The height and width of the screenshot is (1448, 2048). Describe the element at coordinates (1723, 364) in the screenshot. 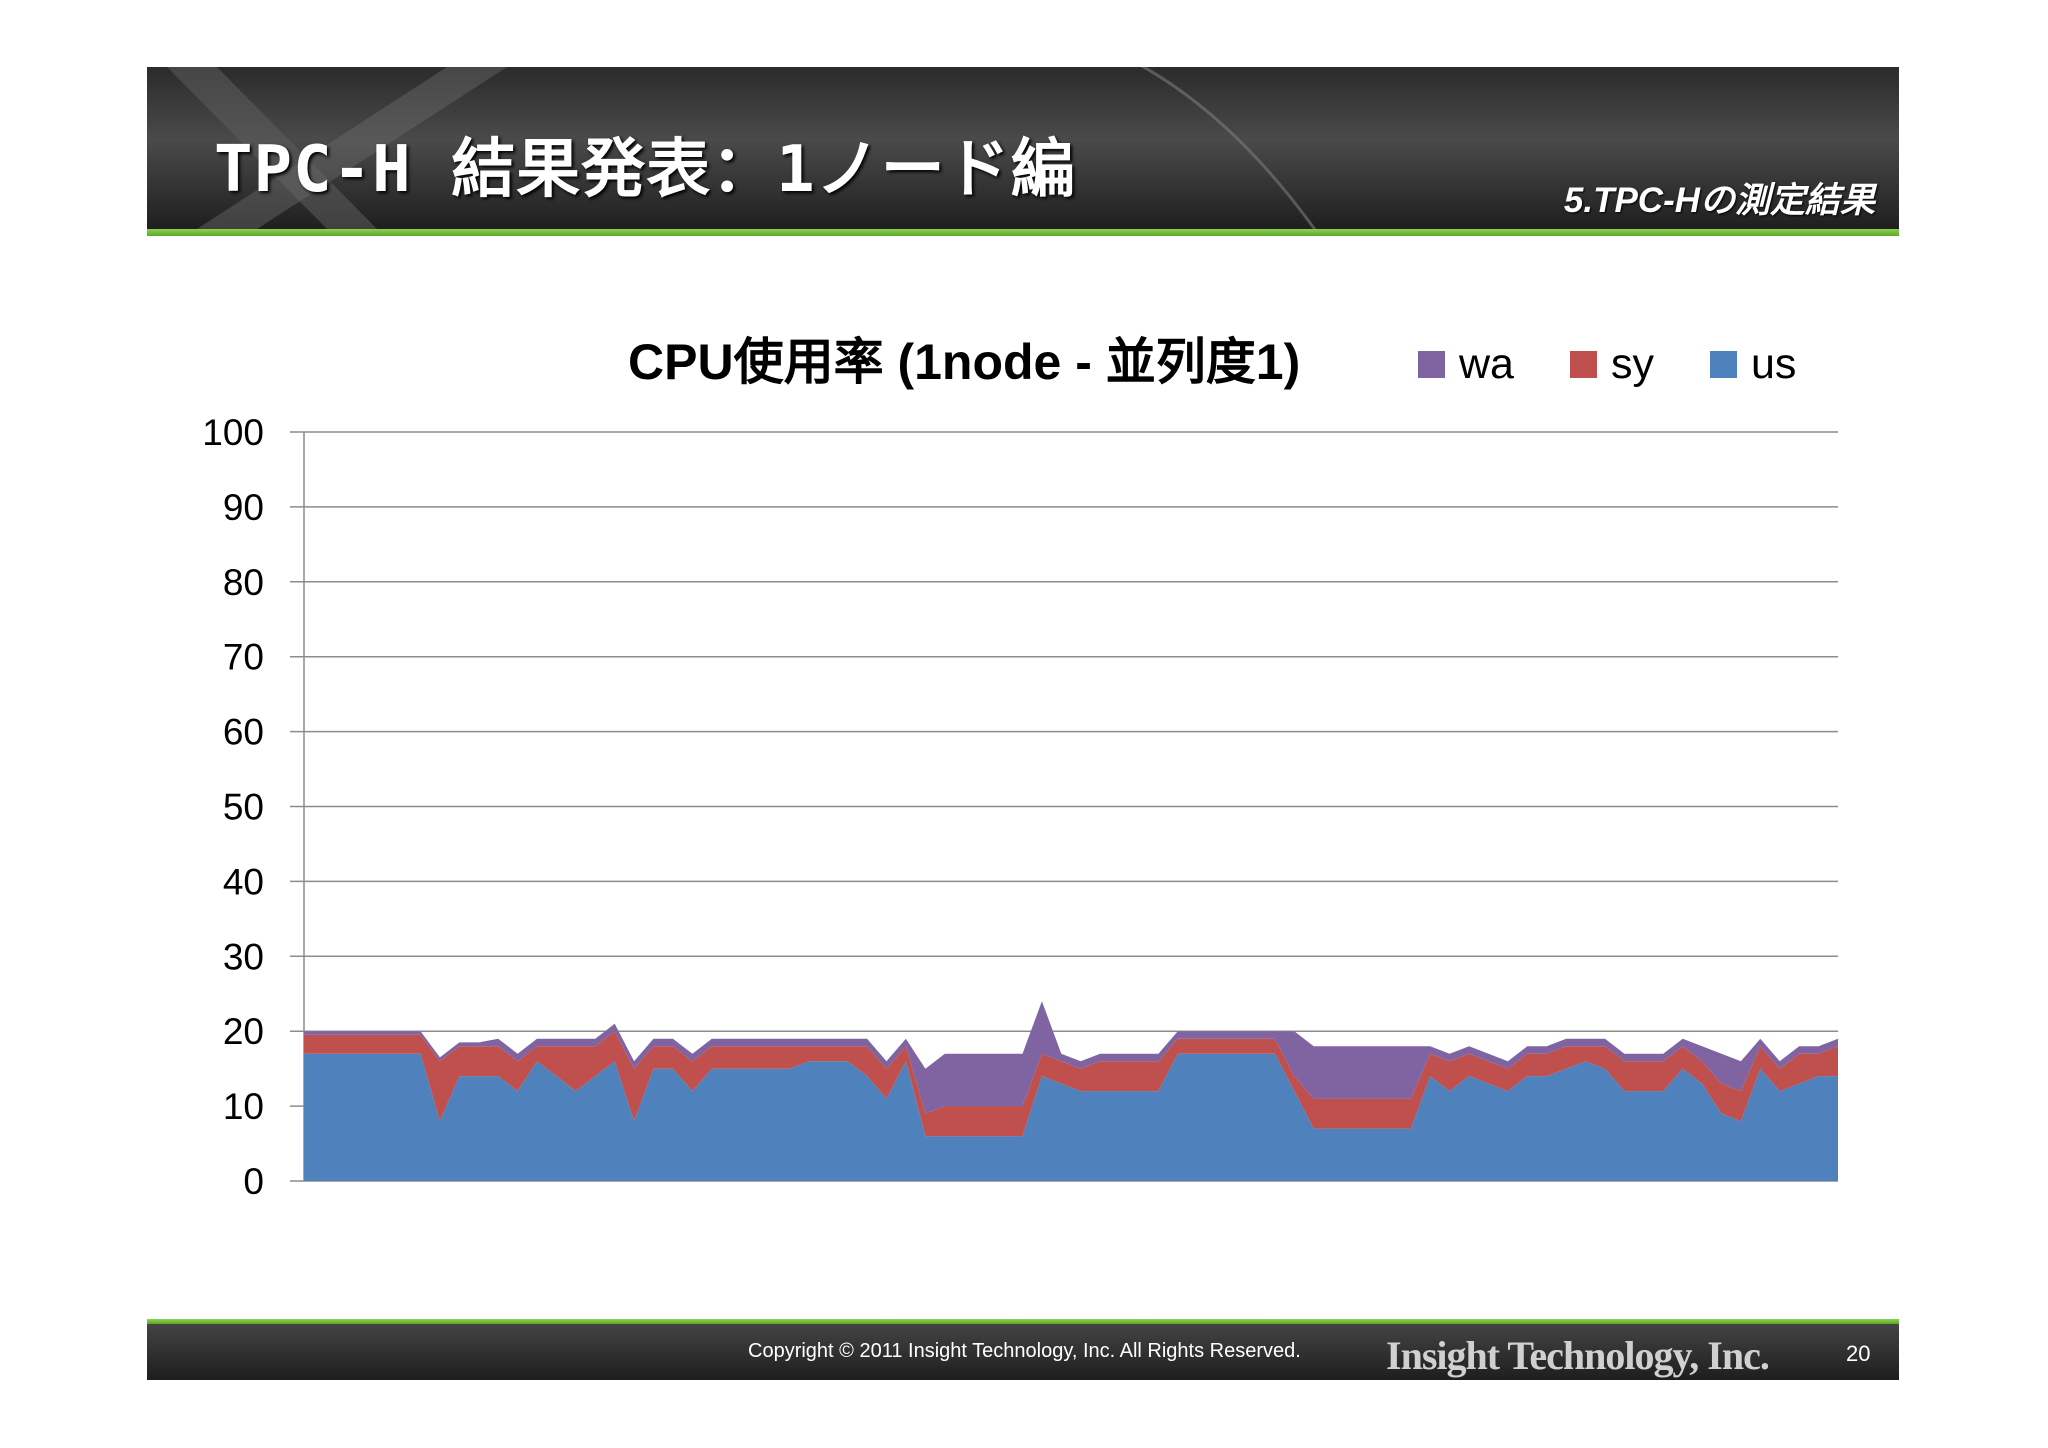

I see `legend-swatch-us` at that location.